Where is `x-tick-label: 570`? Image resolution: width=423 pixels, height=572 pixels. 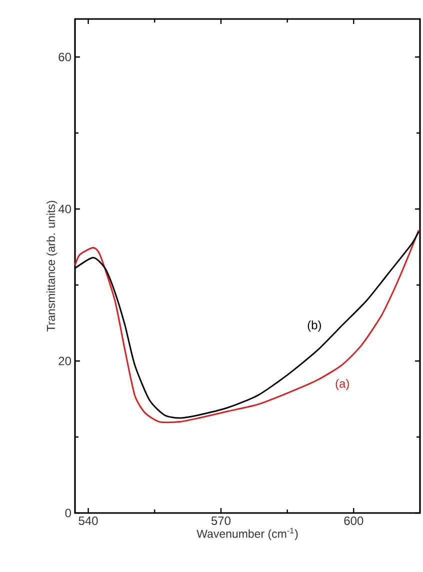
x-tick-label: 570 is located at coordinates (220, 521).